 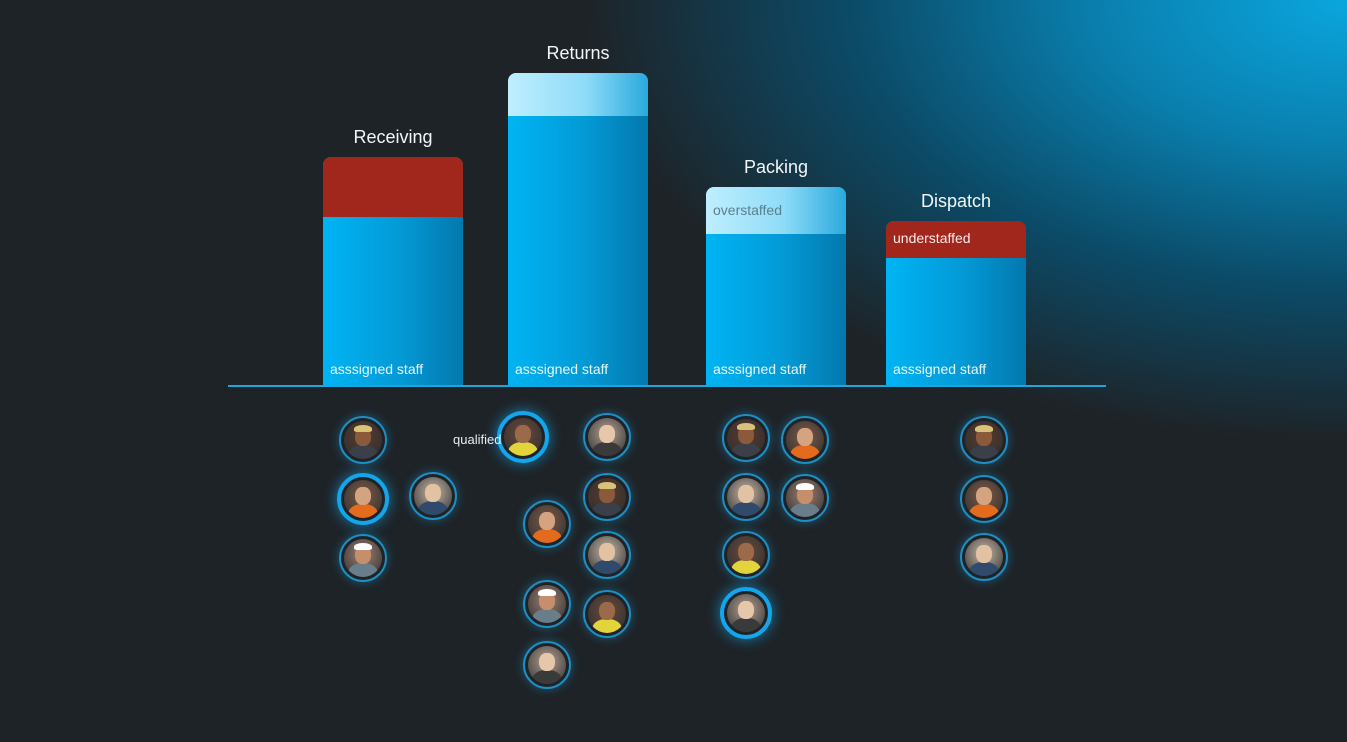 What do you see at coordinates (578, 52) in the screenshot?
I see `department-title-returns: Returns` at bounding box center [578, 52].